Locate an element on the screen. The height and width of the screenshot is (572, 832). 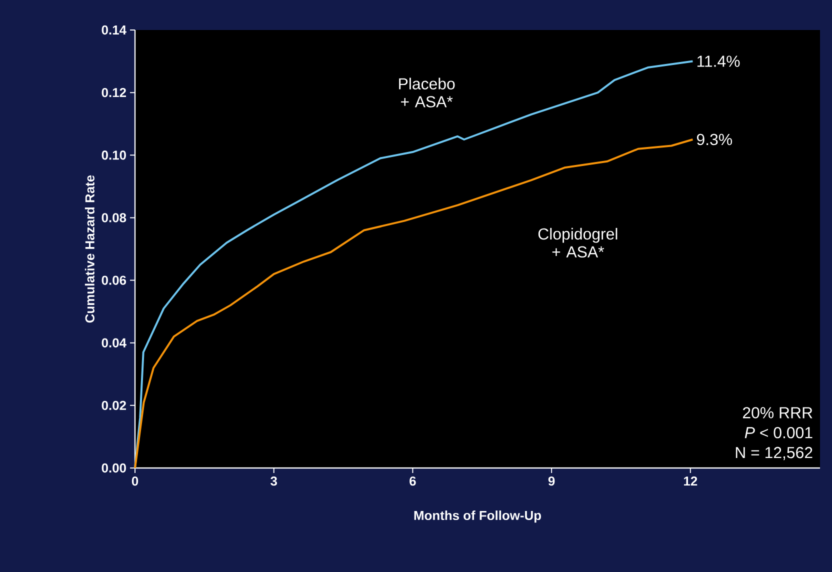
y-tick-label: 0.06 is located at coordinates (114, 280).